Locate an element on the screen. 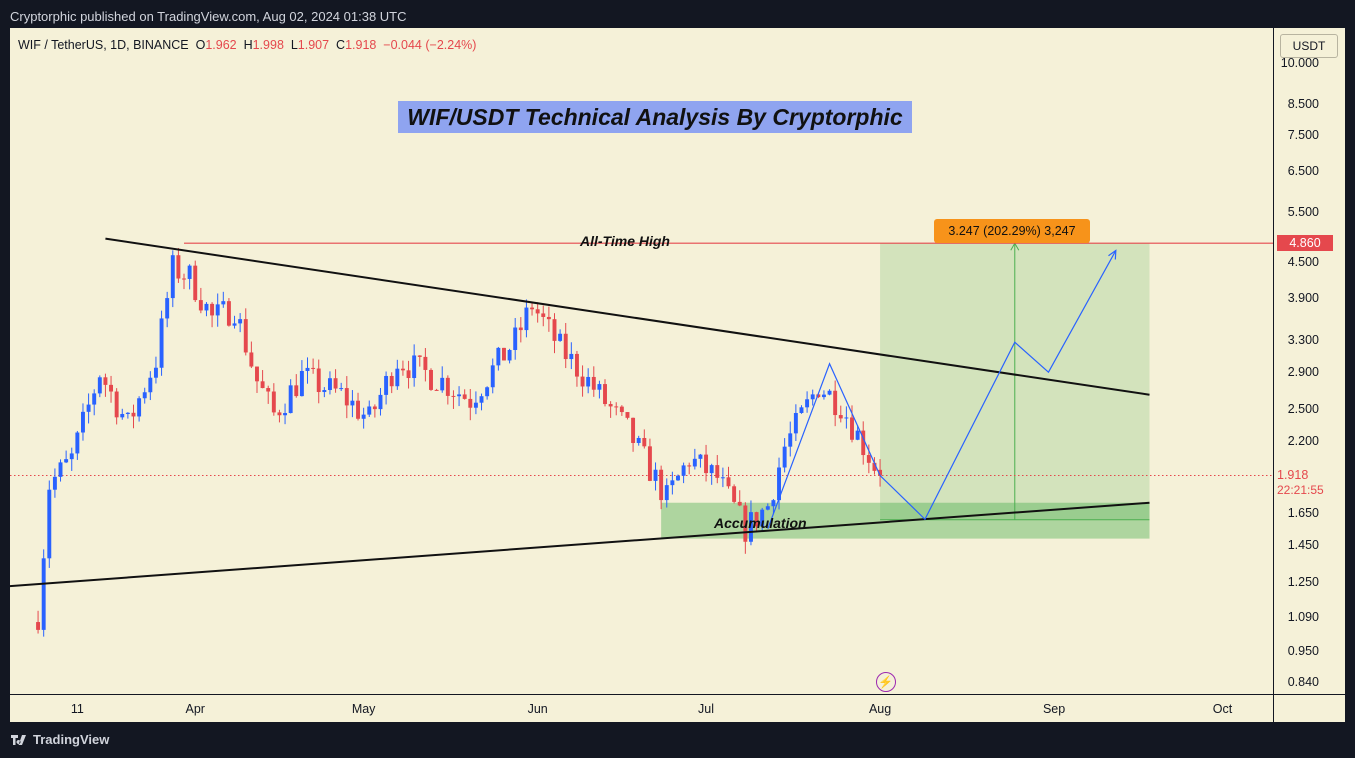 The height and width of the screenshot is (758, 1355). ath-label: All-Time High is located at coordinates (625, 241).